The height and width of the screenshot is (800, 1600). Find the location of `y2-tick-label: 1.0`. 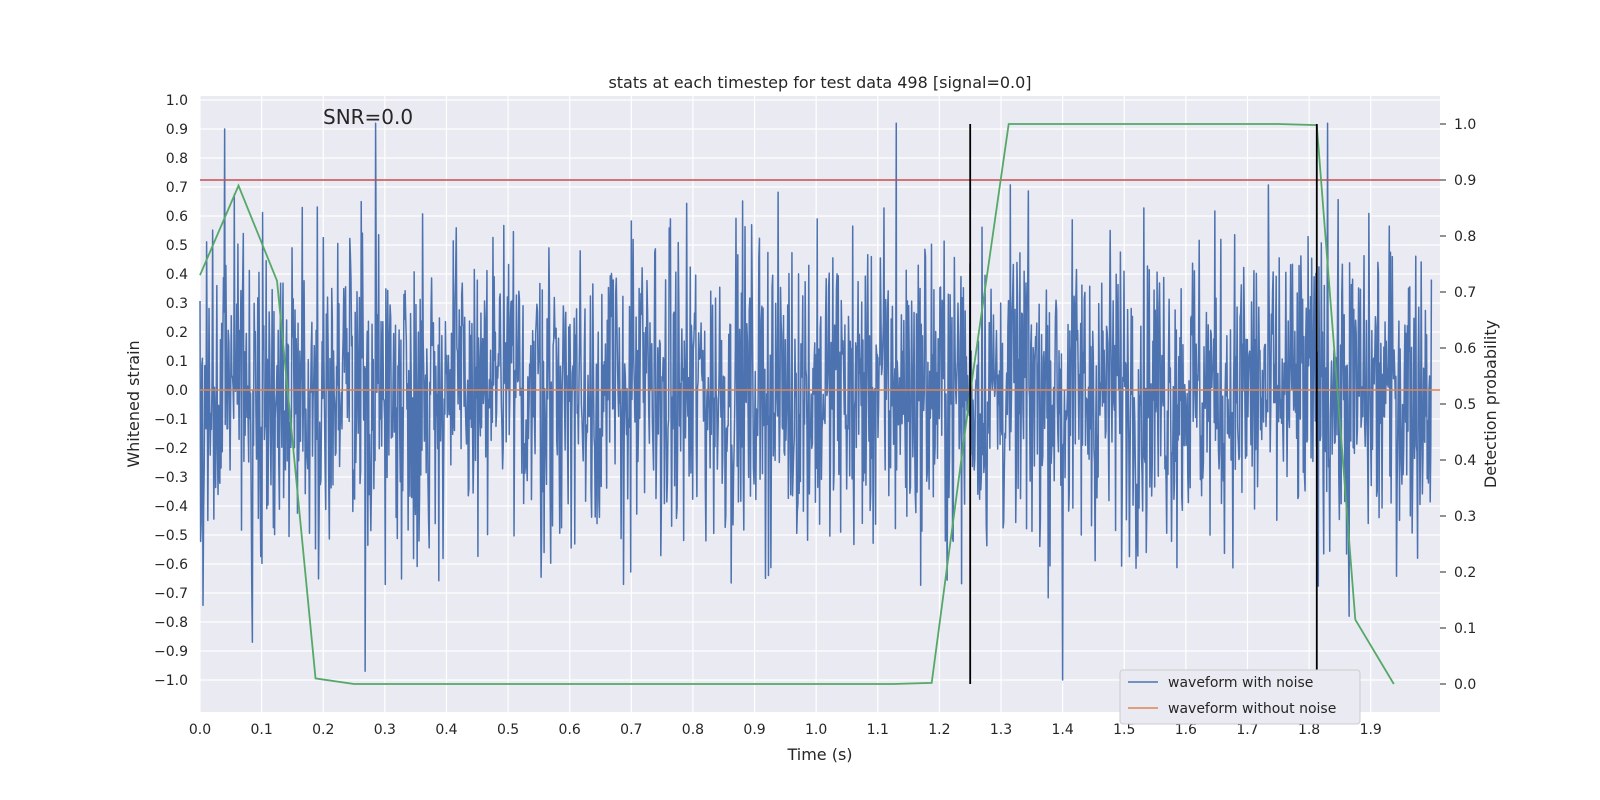

y2-tick-label: 1.0 is located at coordinates (1465, 125).